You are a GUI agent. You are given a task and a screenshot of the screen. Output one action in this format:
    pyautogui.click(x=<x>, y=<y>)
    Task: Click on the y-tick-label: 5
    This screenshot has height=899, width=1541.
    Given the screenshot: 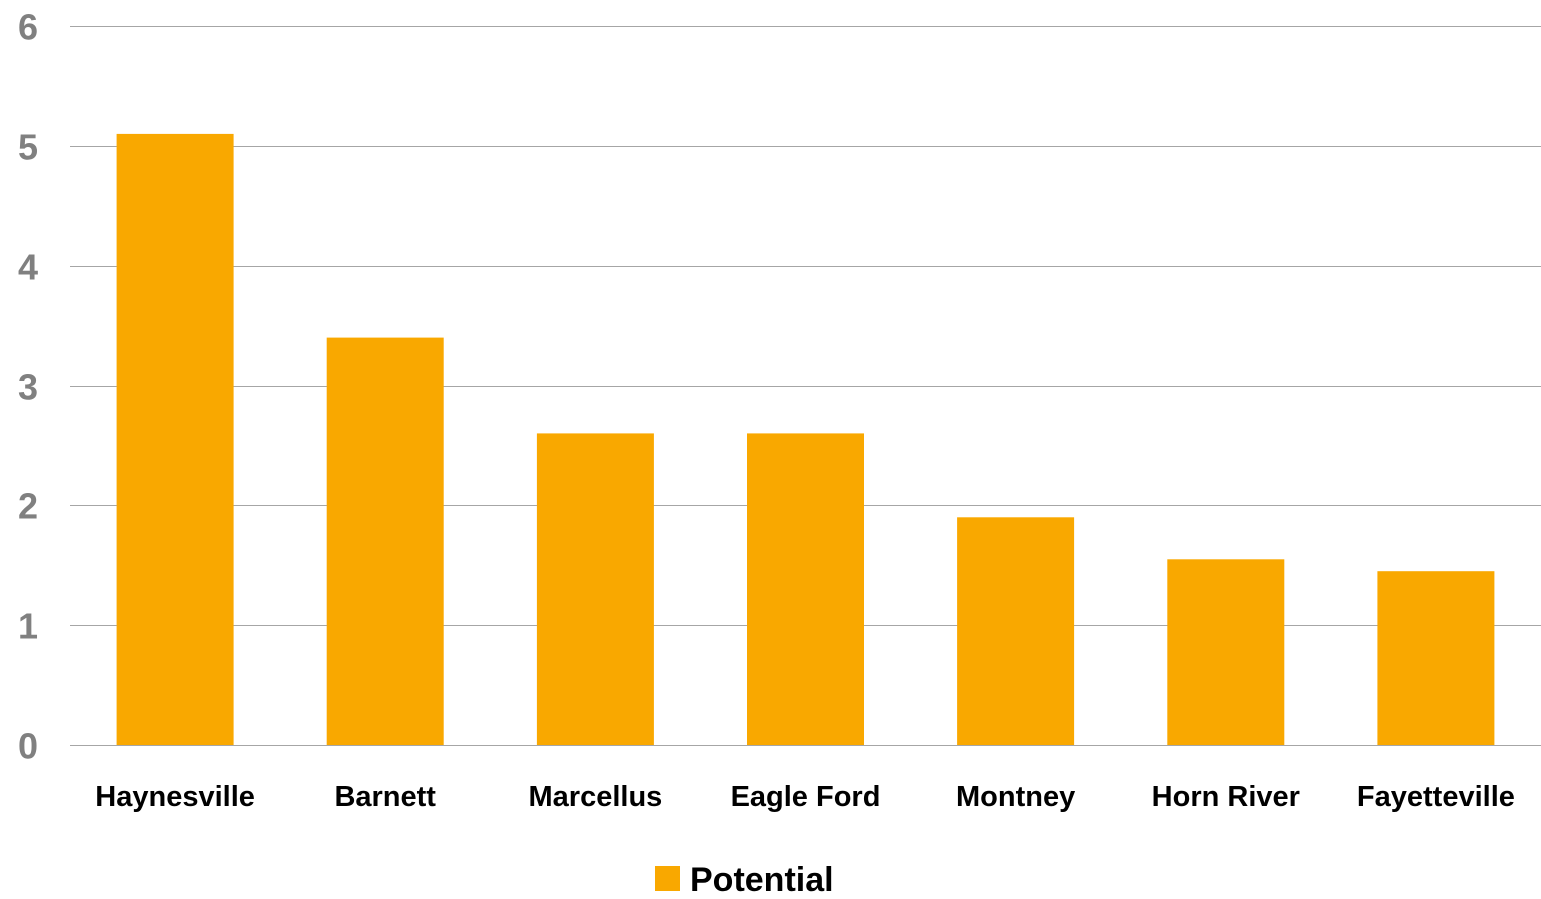 What is the action you would take?
    pyautogui.click(x=28, y=147)
    